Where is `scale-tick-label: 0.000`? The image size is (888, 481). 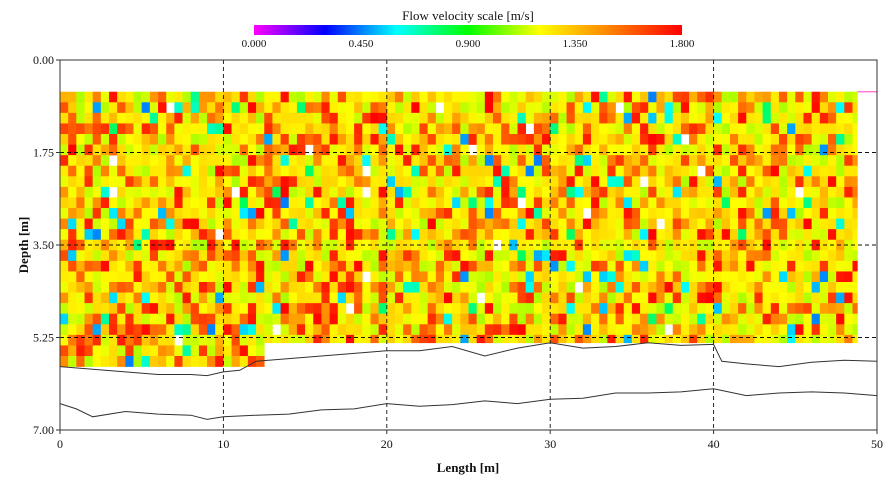
scale-tick-label: 0.000 is located at coordinates (254, 44).